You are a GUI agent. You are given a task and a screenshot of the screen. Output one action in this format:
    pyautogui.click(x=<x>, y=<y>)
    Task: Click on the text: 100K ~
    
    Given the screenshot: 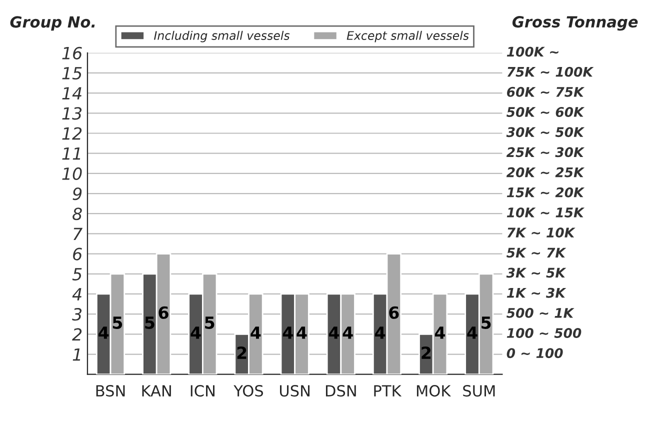 What is the action you would take?
    pyautogui.click(x=532, y=51)
    